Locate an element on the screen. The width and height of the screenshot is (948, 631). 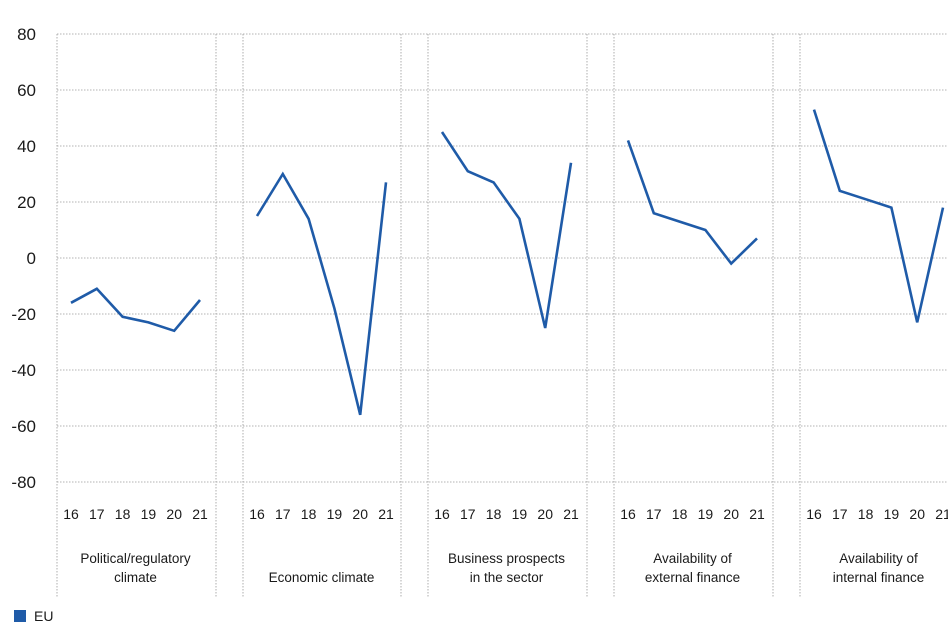
y-tick-label: 20 is located at coordinates (26, 202).